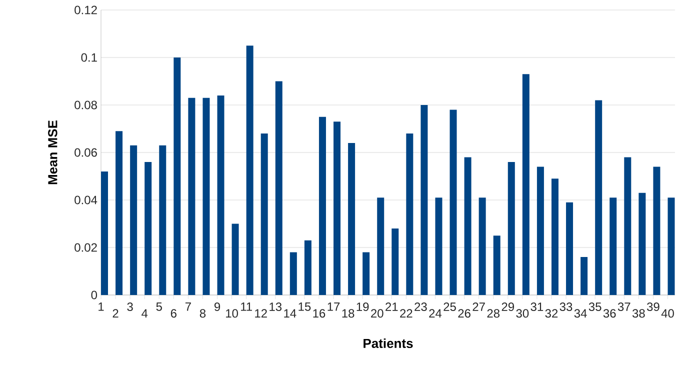 Image resolution: width=685 pixels, height=373 pixels. I want to click on x-tick-label: 17, so click(334, 306).